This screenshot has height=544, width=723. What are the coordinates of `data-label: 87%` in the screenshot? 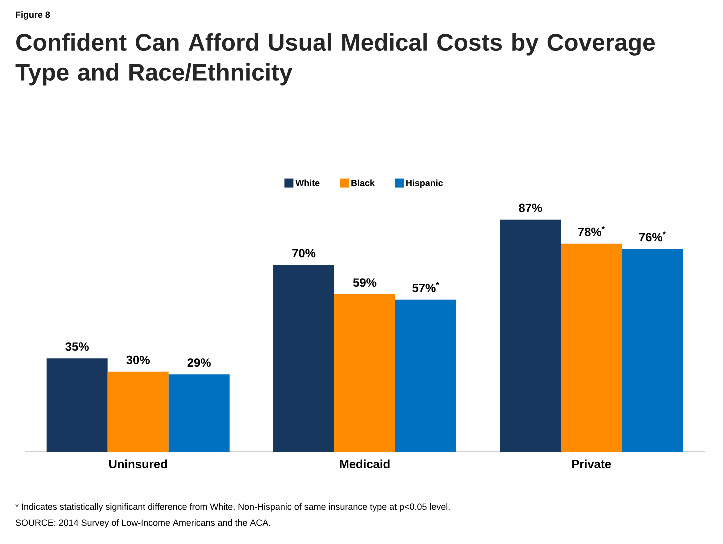 It's located at (530, 208).